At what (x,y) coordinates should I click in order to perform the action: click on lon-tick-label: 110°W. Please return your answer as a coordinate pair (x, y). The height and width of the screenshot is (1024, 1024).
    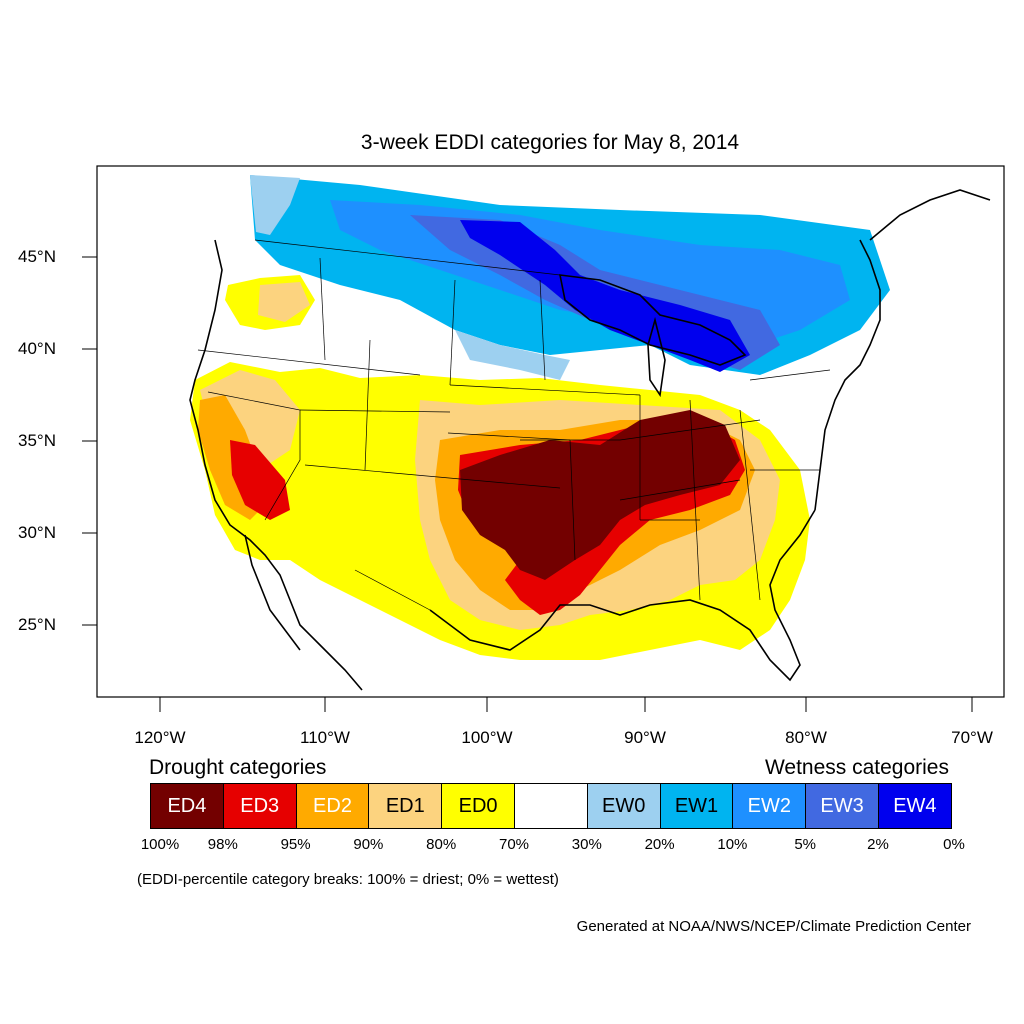
    Looking at the image, I should click on (325, 737).